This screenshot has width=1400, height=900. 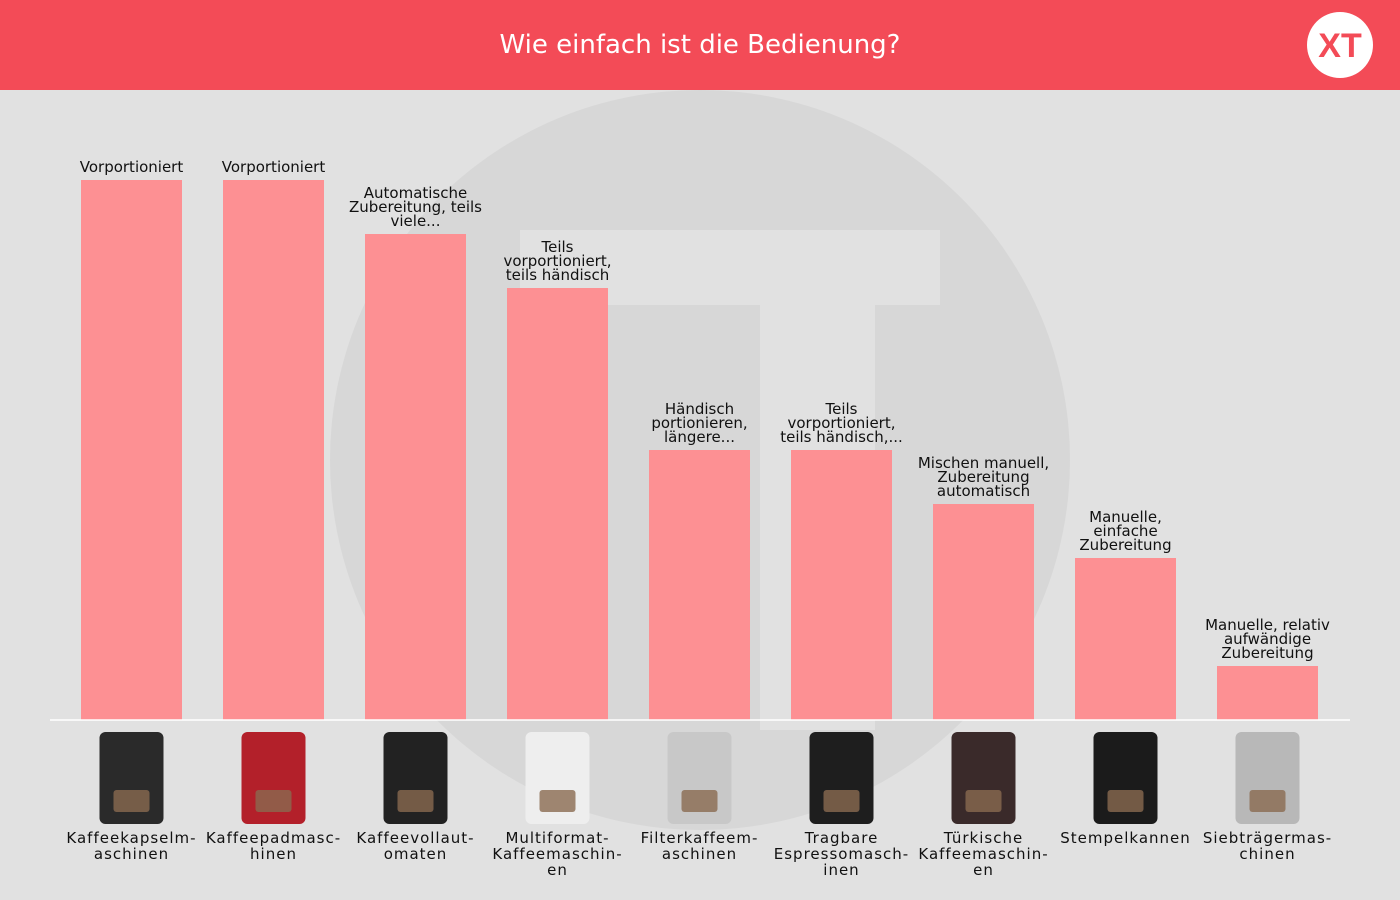 What do you see at coordinates (557, 854) in the screenshot?
I see `x-tick-label: Multiformat- Kaffeemaschin- en` at bounding box center [557, 854].